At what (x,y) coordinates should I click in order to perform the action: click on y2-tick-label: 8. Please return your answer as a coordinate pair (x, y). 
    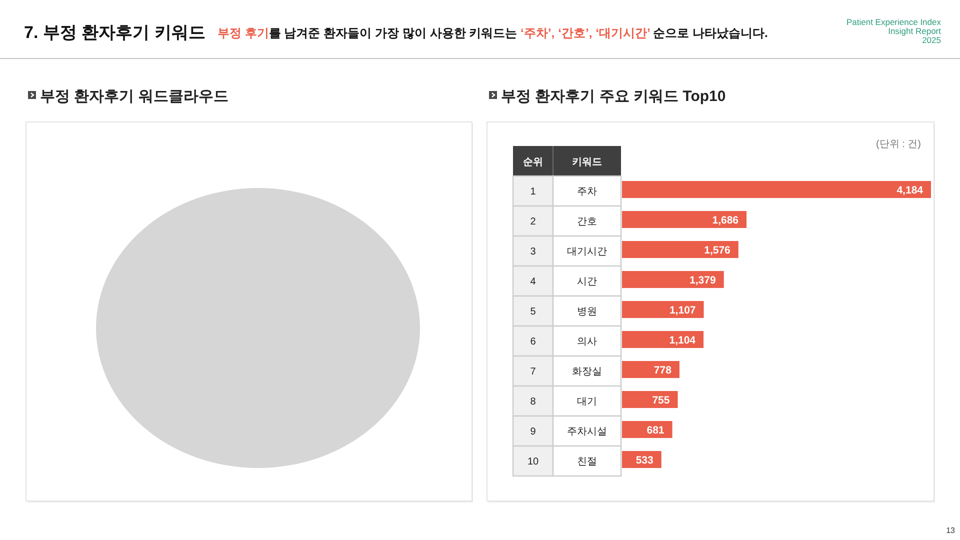
    Looking at the image, I should click on (533, 402).